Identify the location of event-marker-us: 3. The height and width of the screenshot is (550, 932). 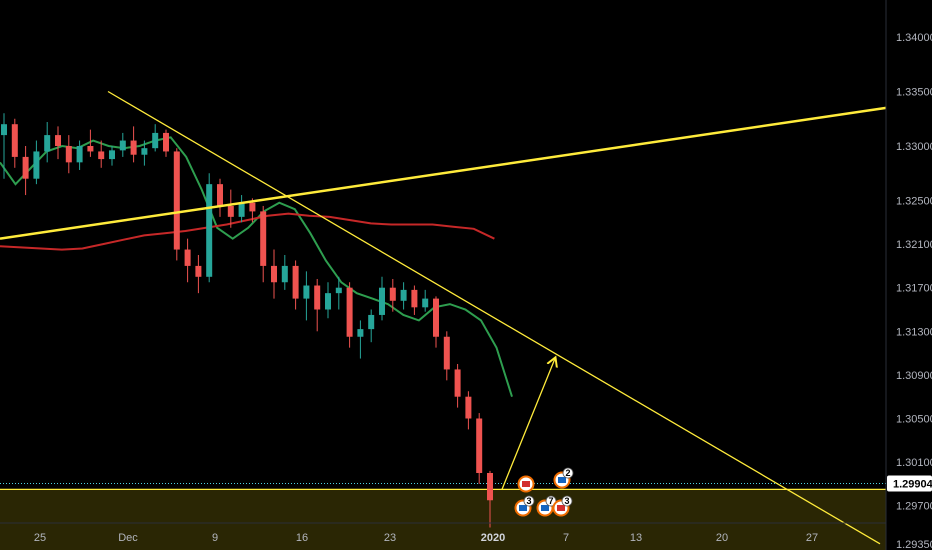
(524, 506).